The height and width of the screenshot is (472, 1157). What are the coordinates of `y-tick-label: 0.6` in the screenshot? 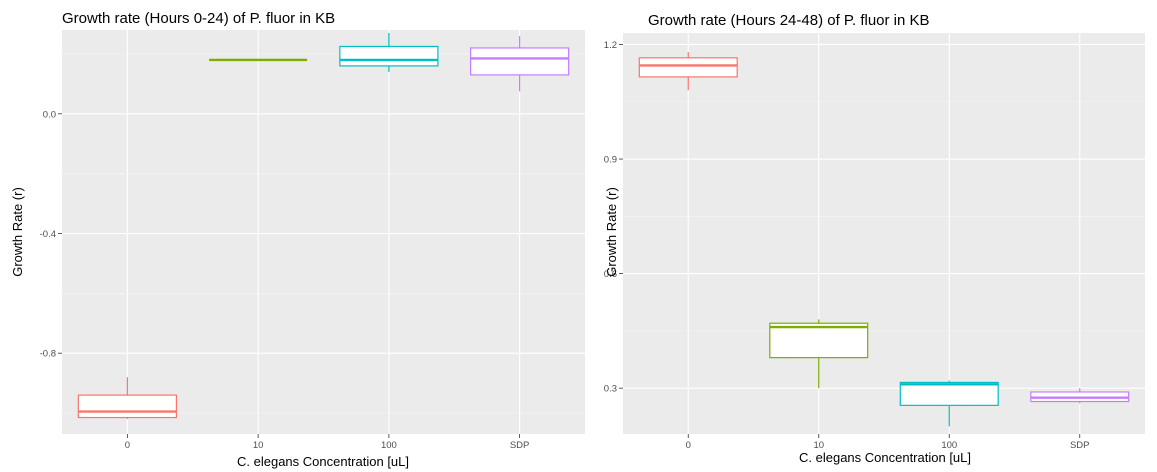 It's located at (610, 274).